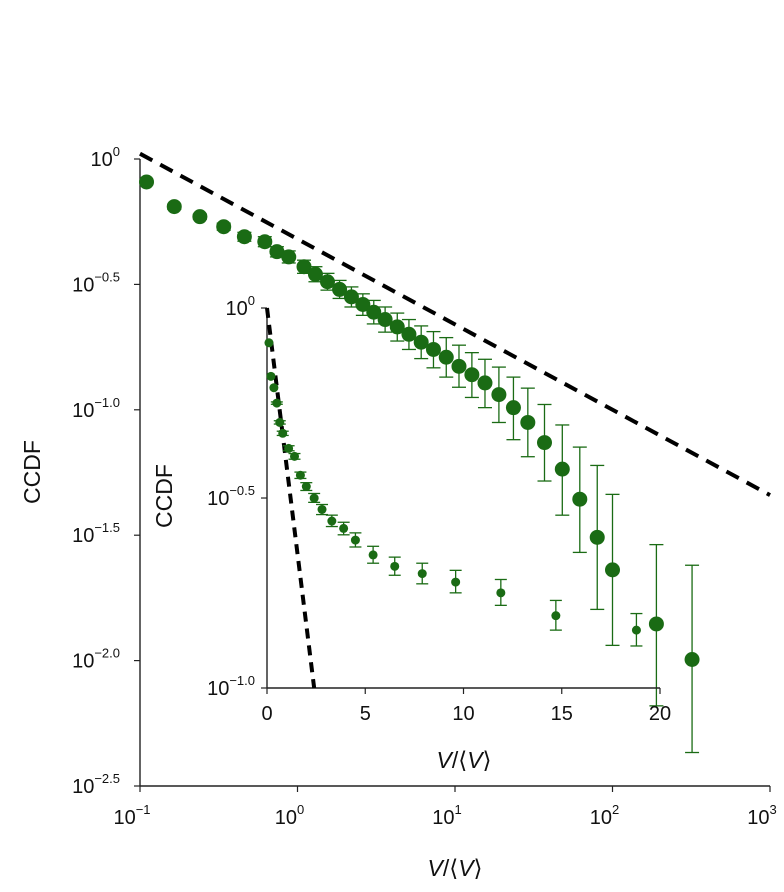 Image resolution: width=784 pixels, height=892 pixels. I want to click on main-x-tick-label: 10³, so click(761, 815).